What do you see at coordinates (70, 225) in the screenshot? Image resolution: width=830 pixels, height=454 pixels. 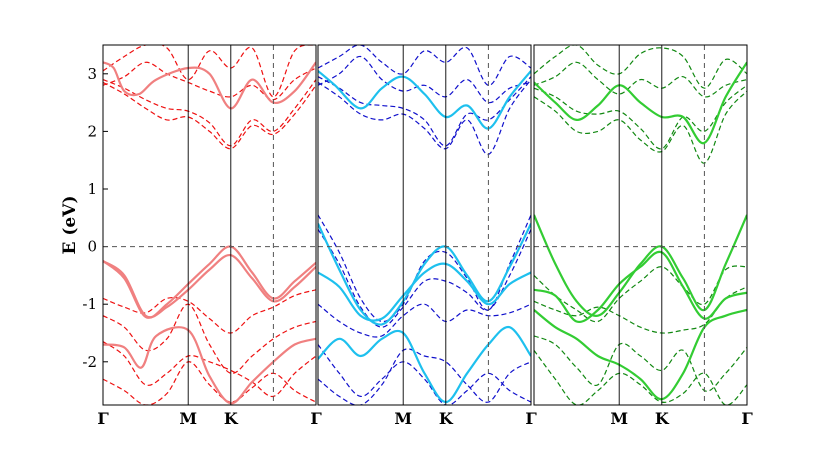 I see `y-axis-title: E (eV)` at bounding box center [70, 225].